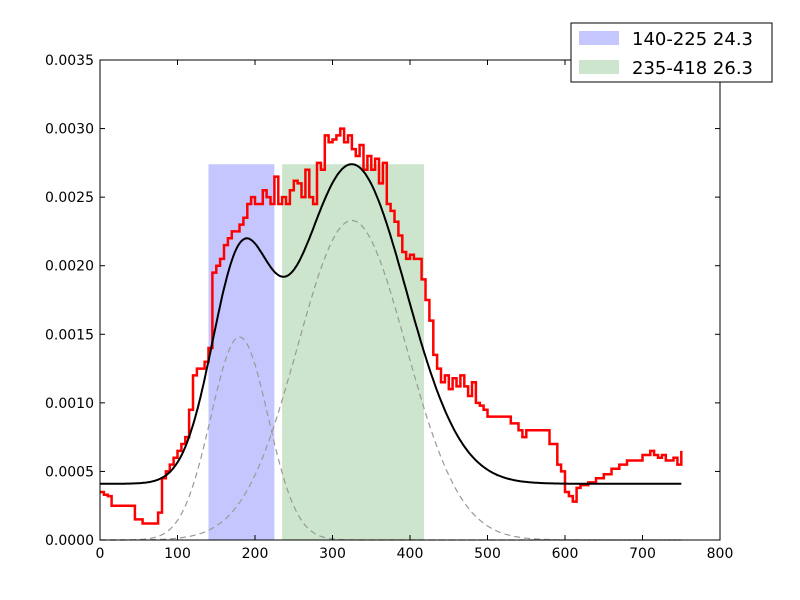 The height and width of the screenshot is (600, 800). I want to click on x-tick-label: 100, so click(177, 554).